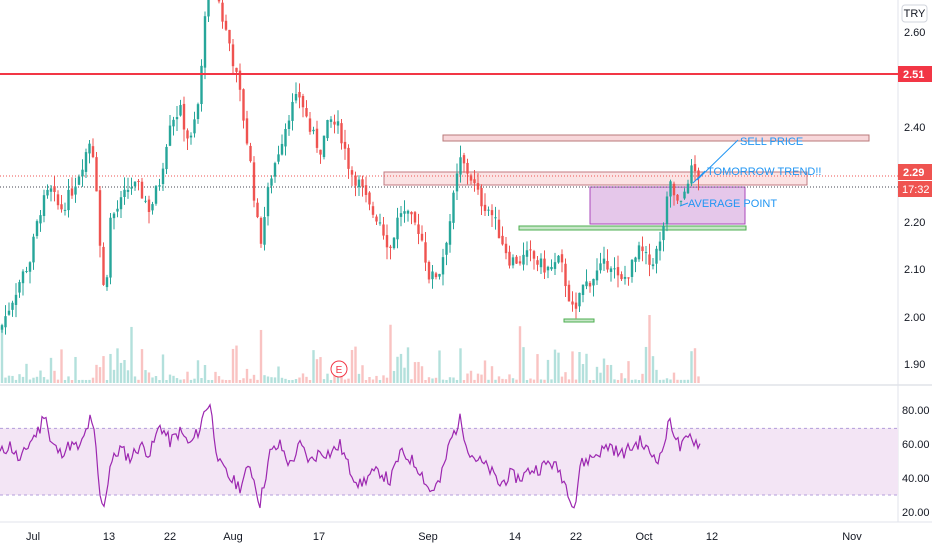  I want to click on sell-price-zone, so click(656, 138).